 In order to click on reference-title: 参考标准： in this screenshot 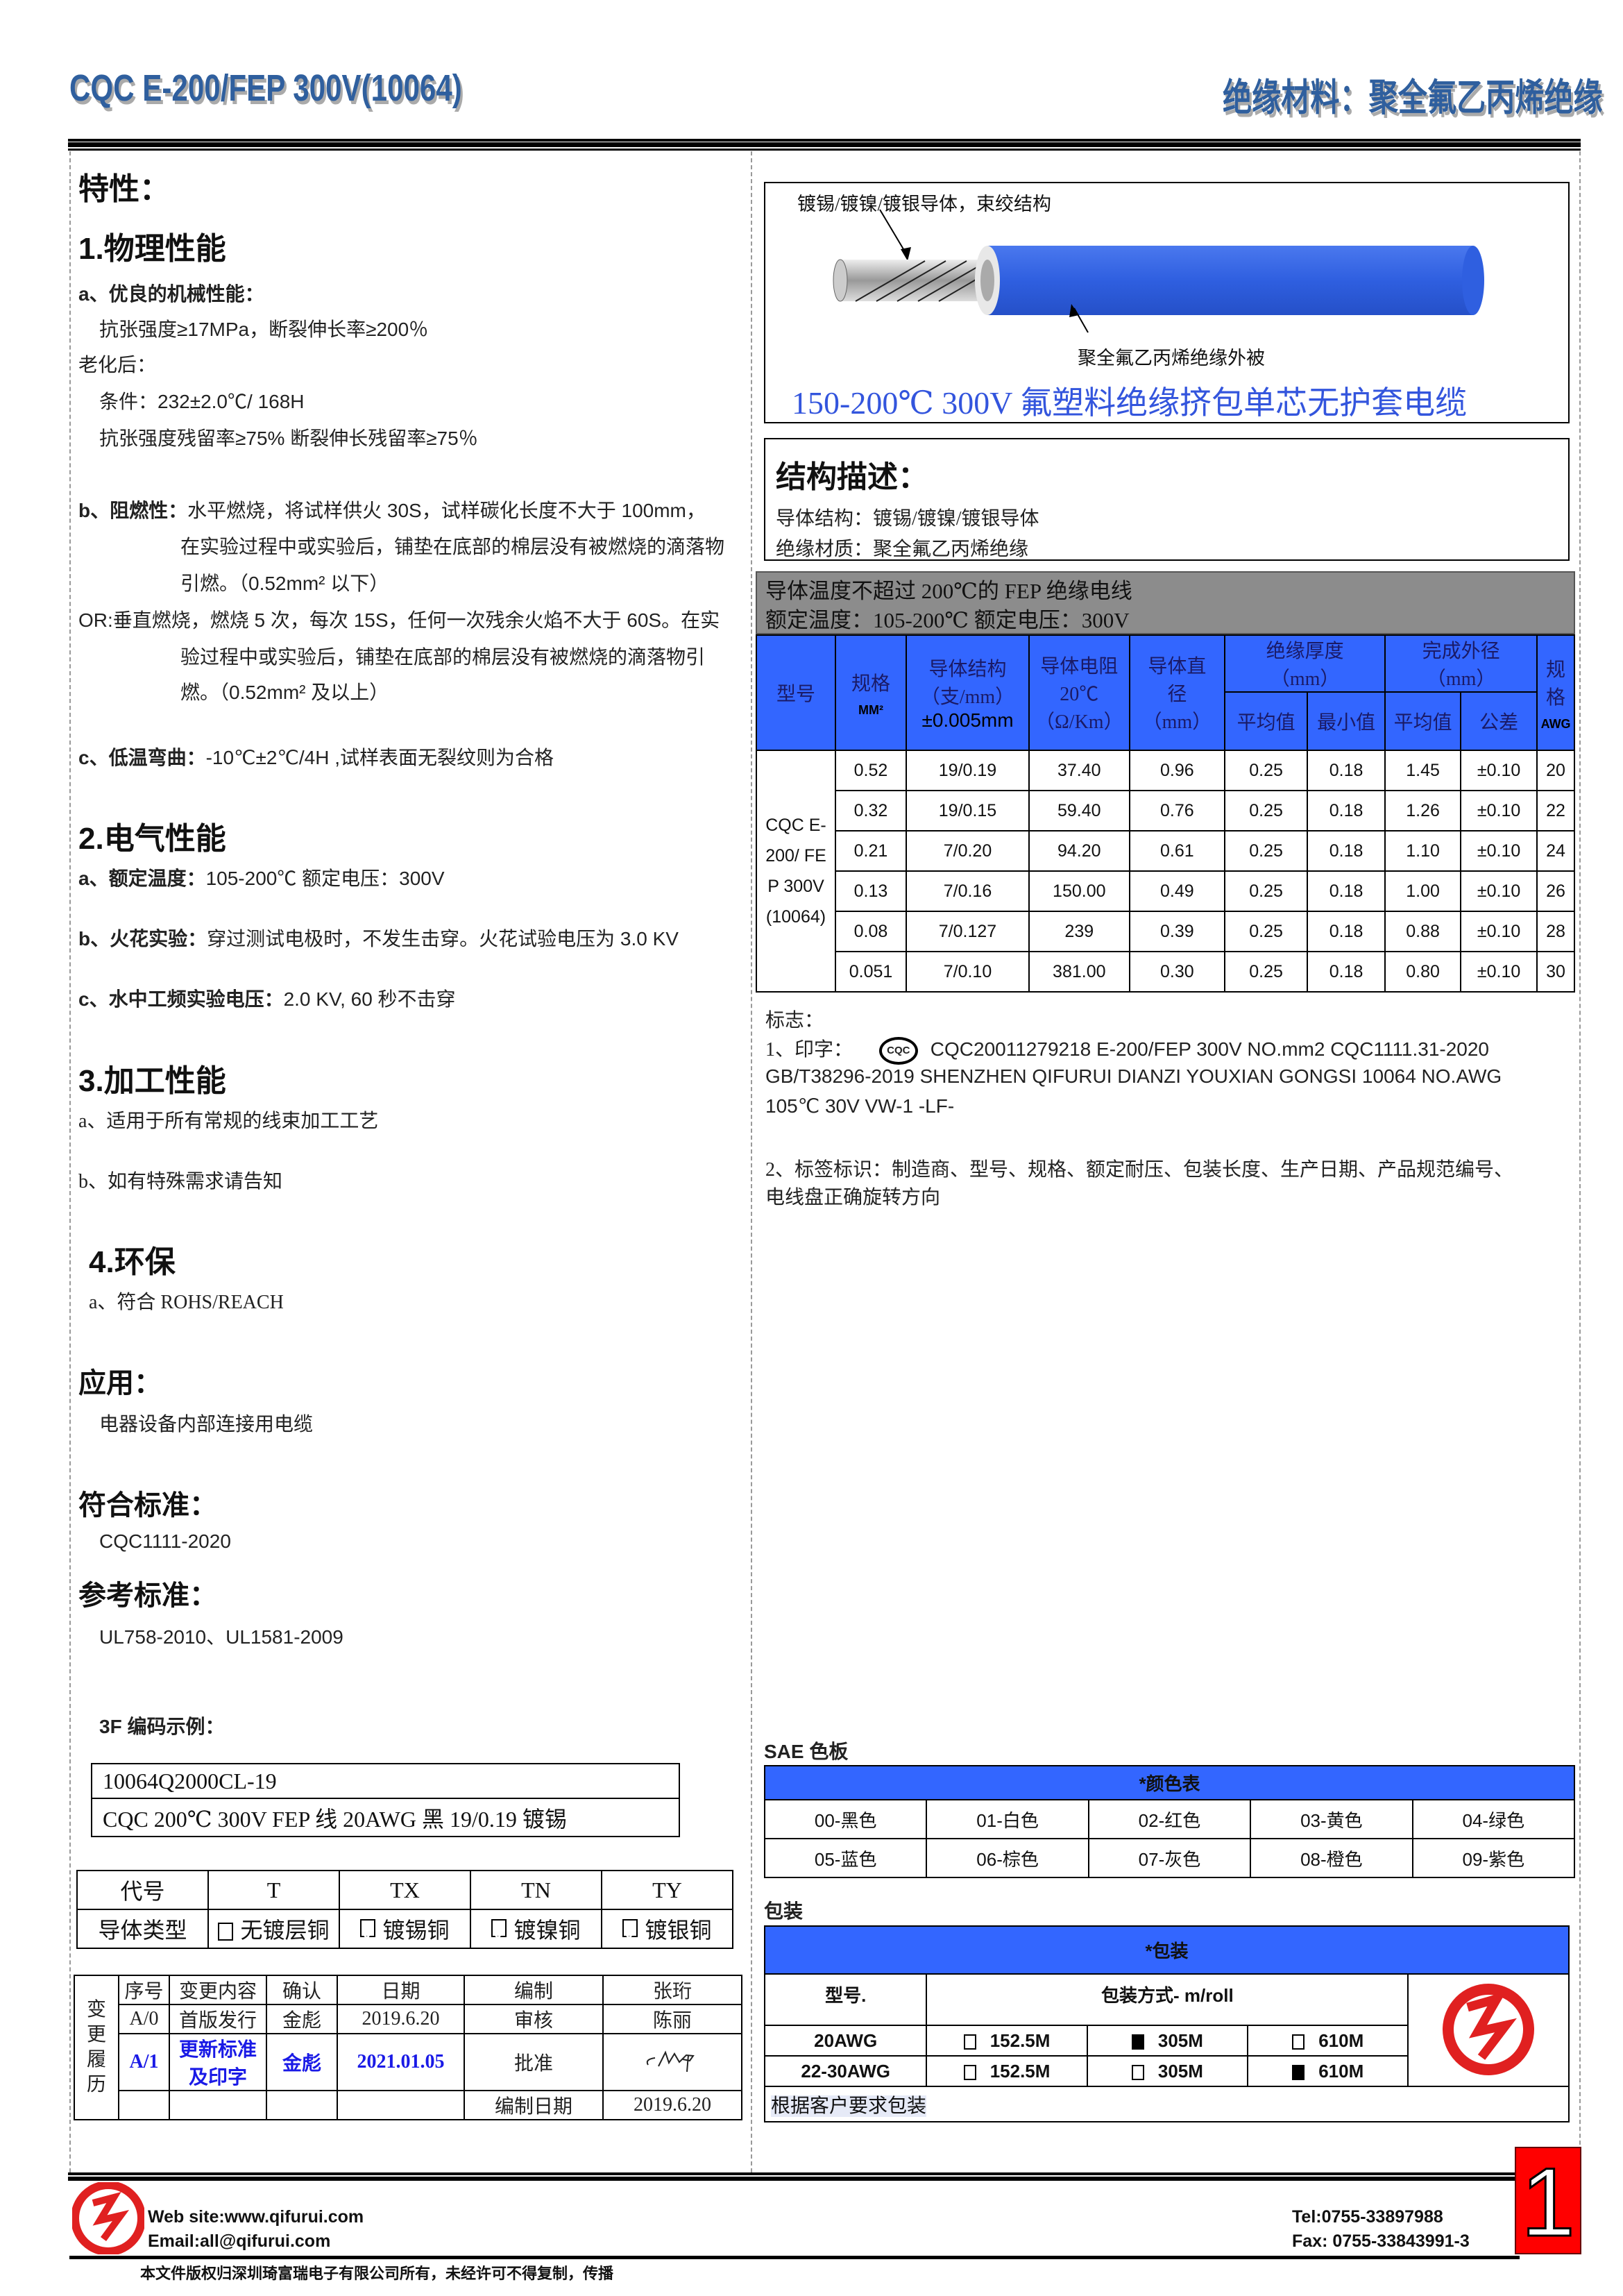, I will do `click(147, 1596)`.